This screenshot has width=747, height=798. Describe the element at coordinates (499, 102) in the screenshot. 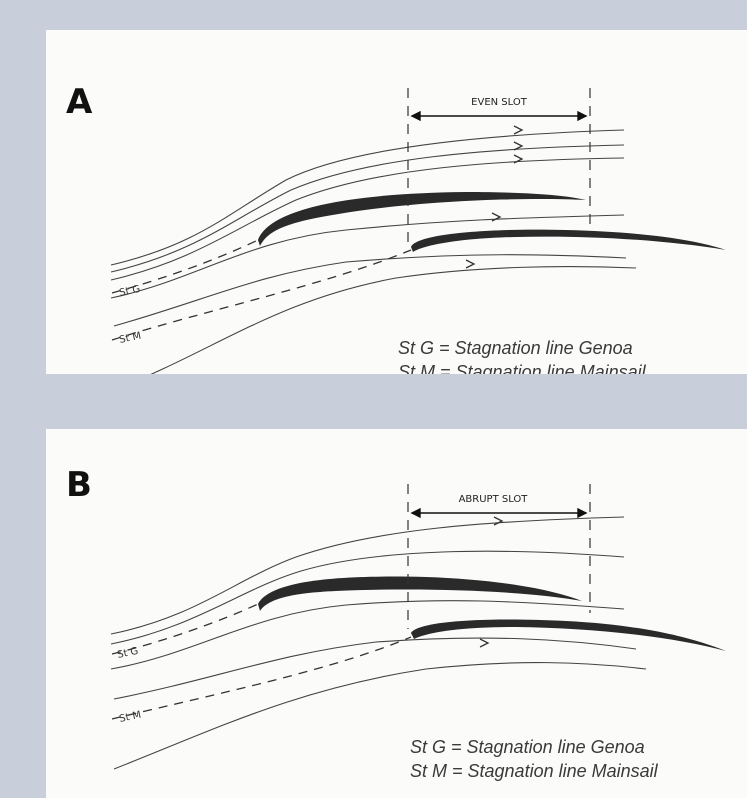

I see `slot-label: EVEN SLOT` at that location.